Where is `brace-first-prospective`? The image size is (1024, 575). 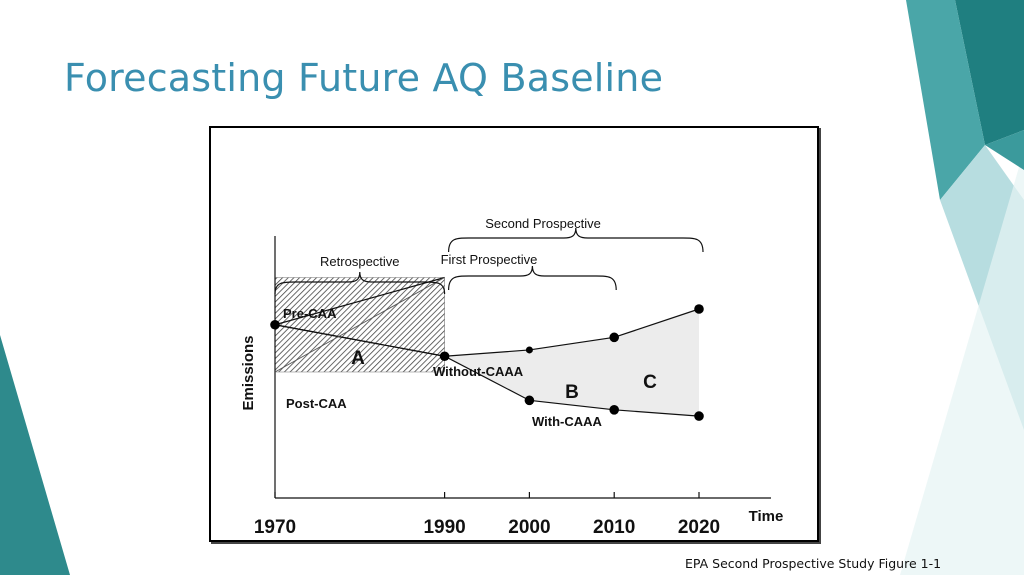 brace-first-prospective is located at coordinates (532, 278).